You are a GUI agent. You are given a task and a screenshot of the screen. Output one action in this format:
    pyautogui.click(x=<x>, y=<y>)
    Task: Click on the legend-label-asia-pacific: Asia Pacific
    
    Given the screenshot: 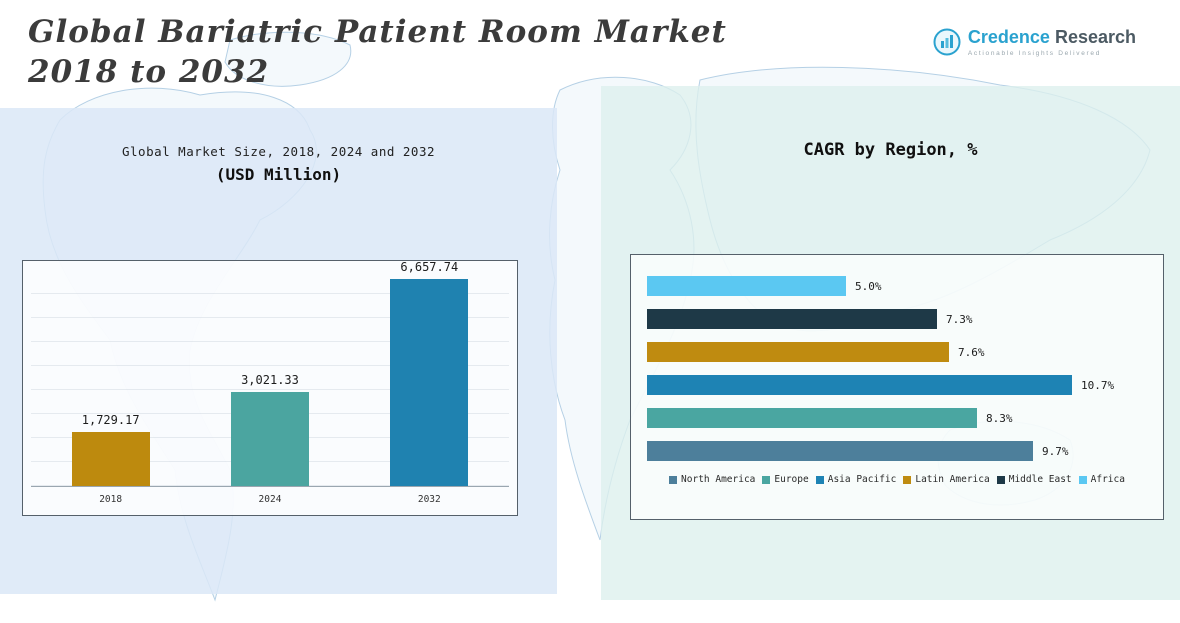 What is the action you would take?
    pyautogui.click(x=862, y=479)
    